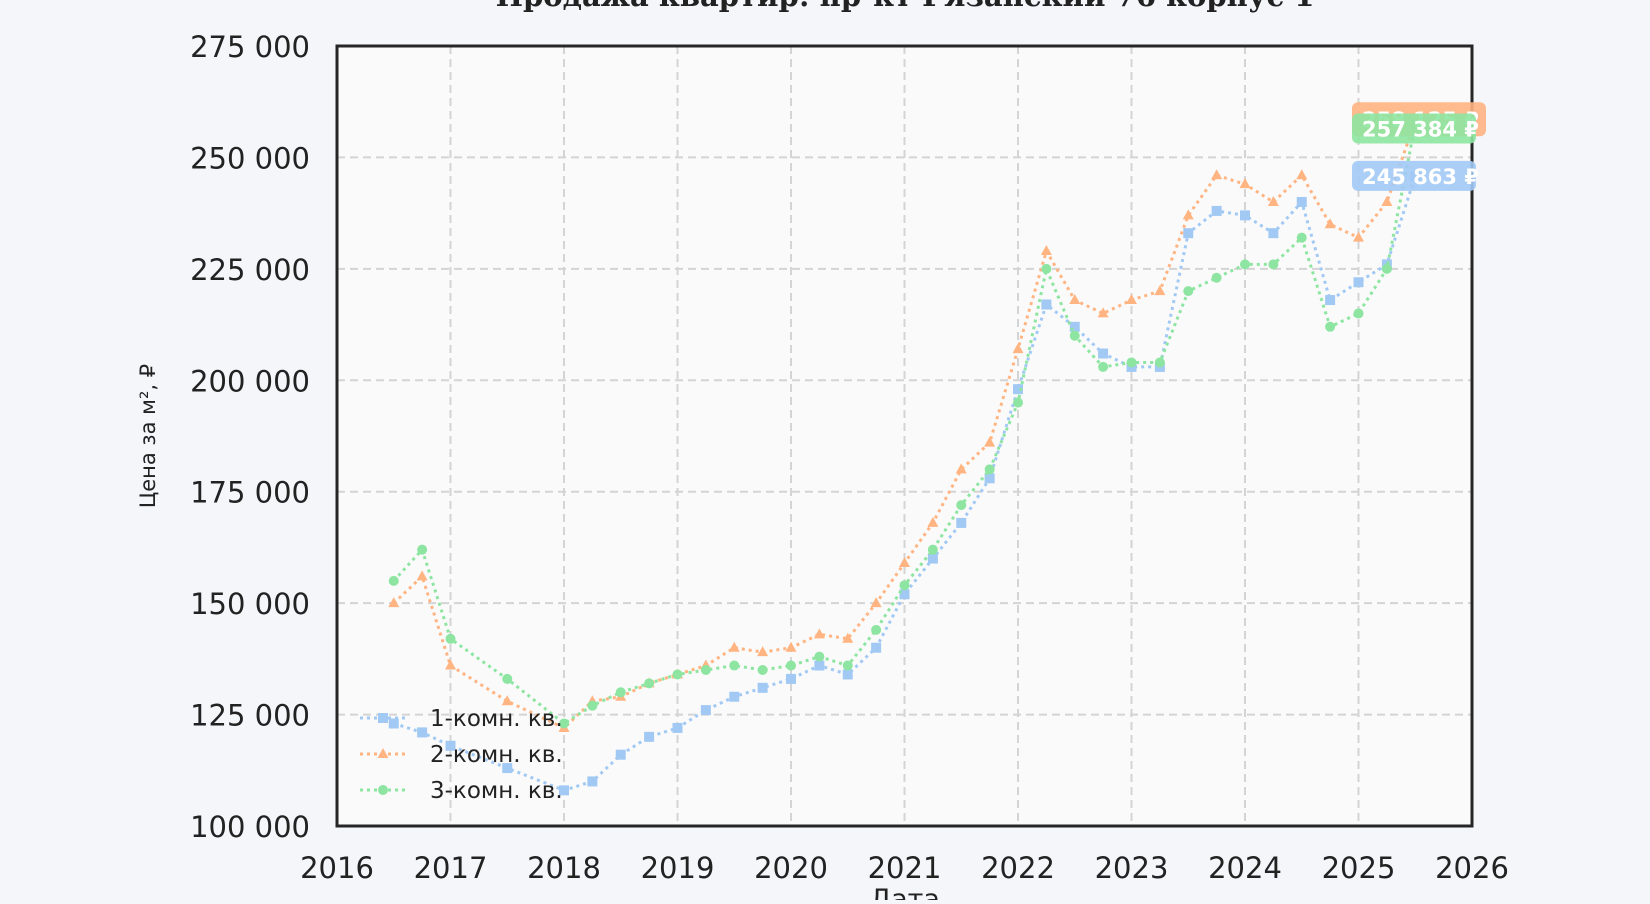 The height and width of the screenshot is (904, 1650). I want to click on x-tick-label: 2017, so click(451, 868).